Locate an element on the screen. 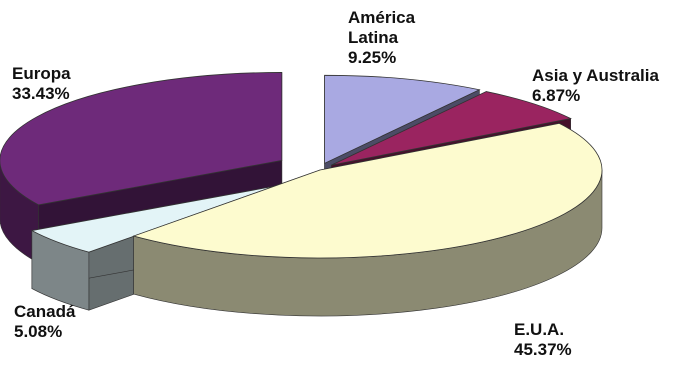 This screenshot has height=367, width=696. pie-slice-1-top is located at coordinates (451, 128).